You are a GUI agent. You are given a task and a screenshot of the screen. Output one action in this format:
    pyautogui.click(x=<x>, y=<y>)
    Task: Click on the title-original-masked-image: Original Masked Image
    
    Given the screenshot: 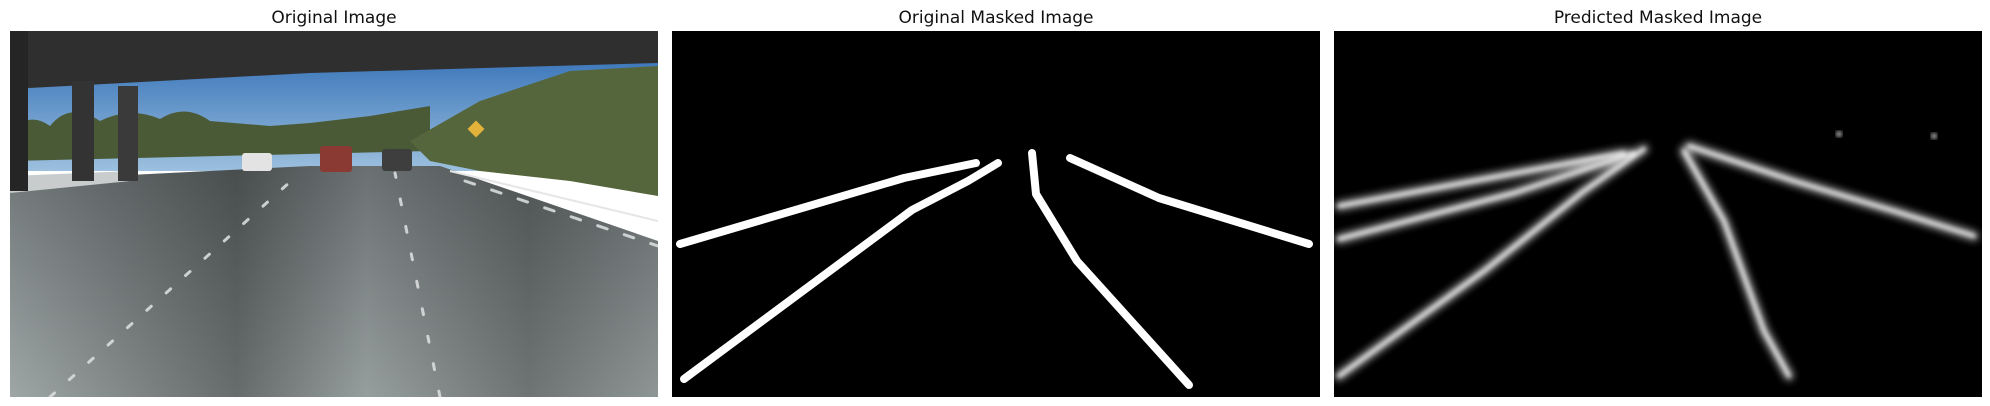 What is the action you would take?
    pyautogui.click(x=996, y=18)
    